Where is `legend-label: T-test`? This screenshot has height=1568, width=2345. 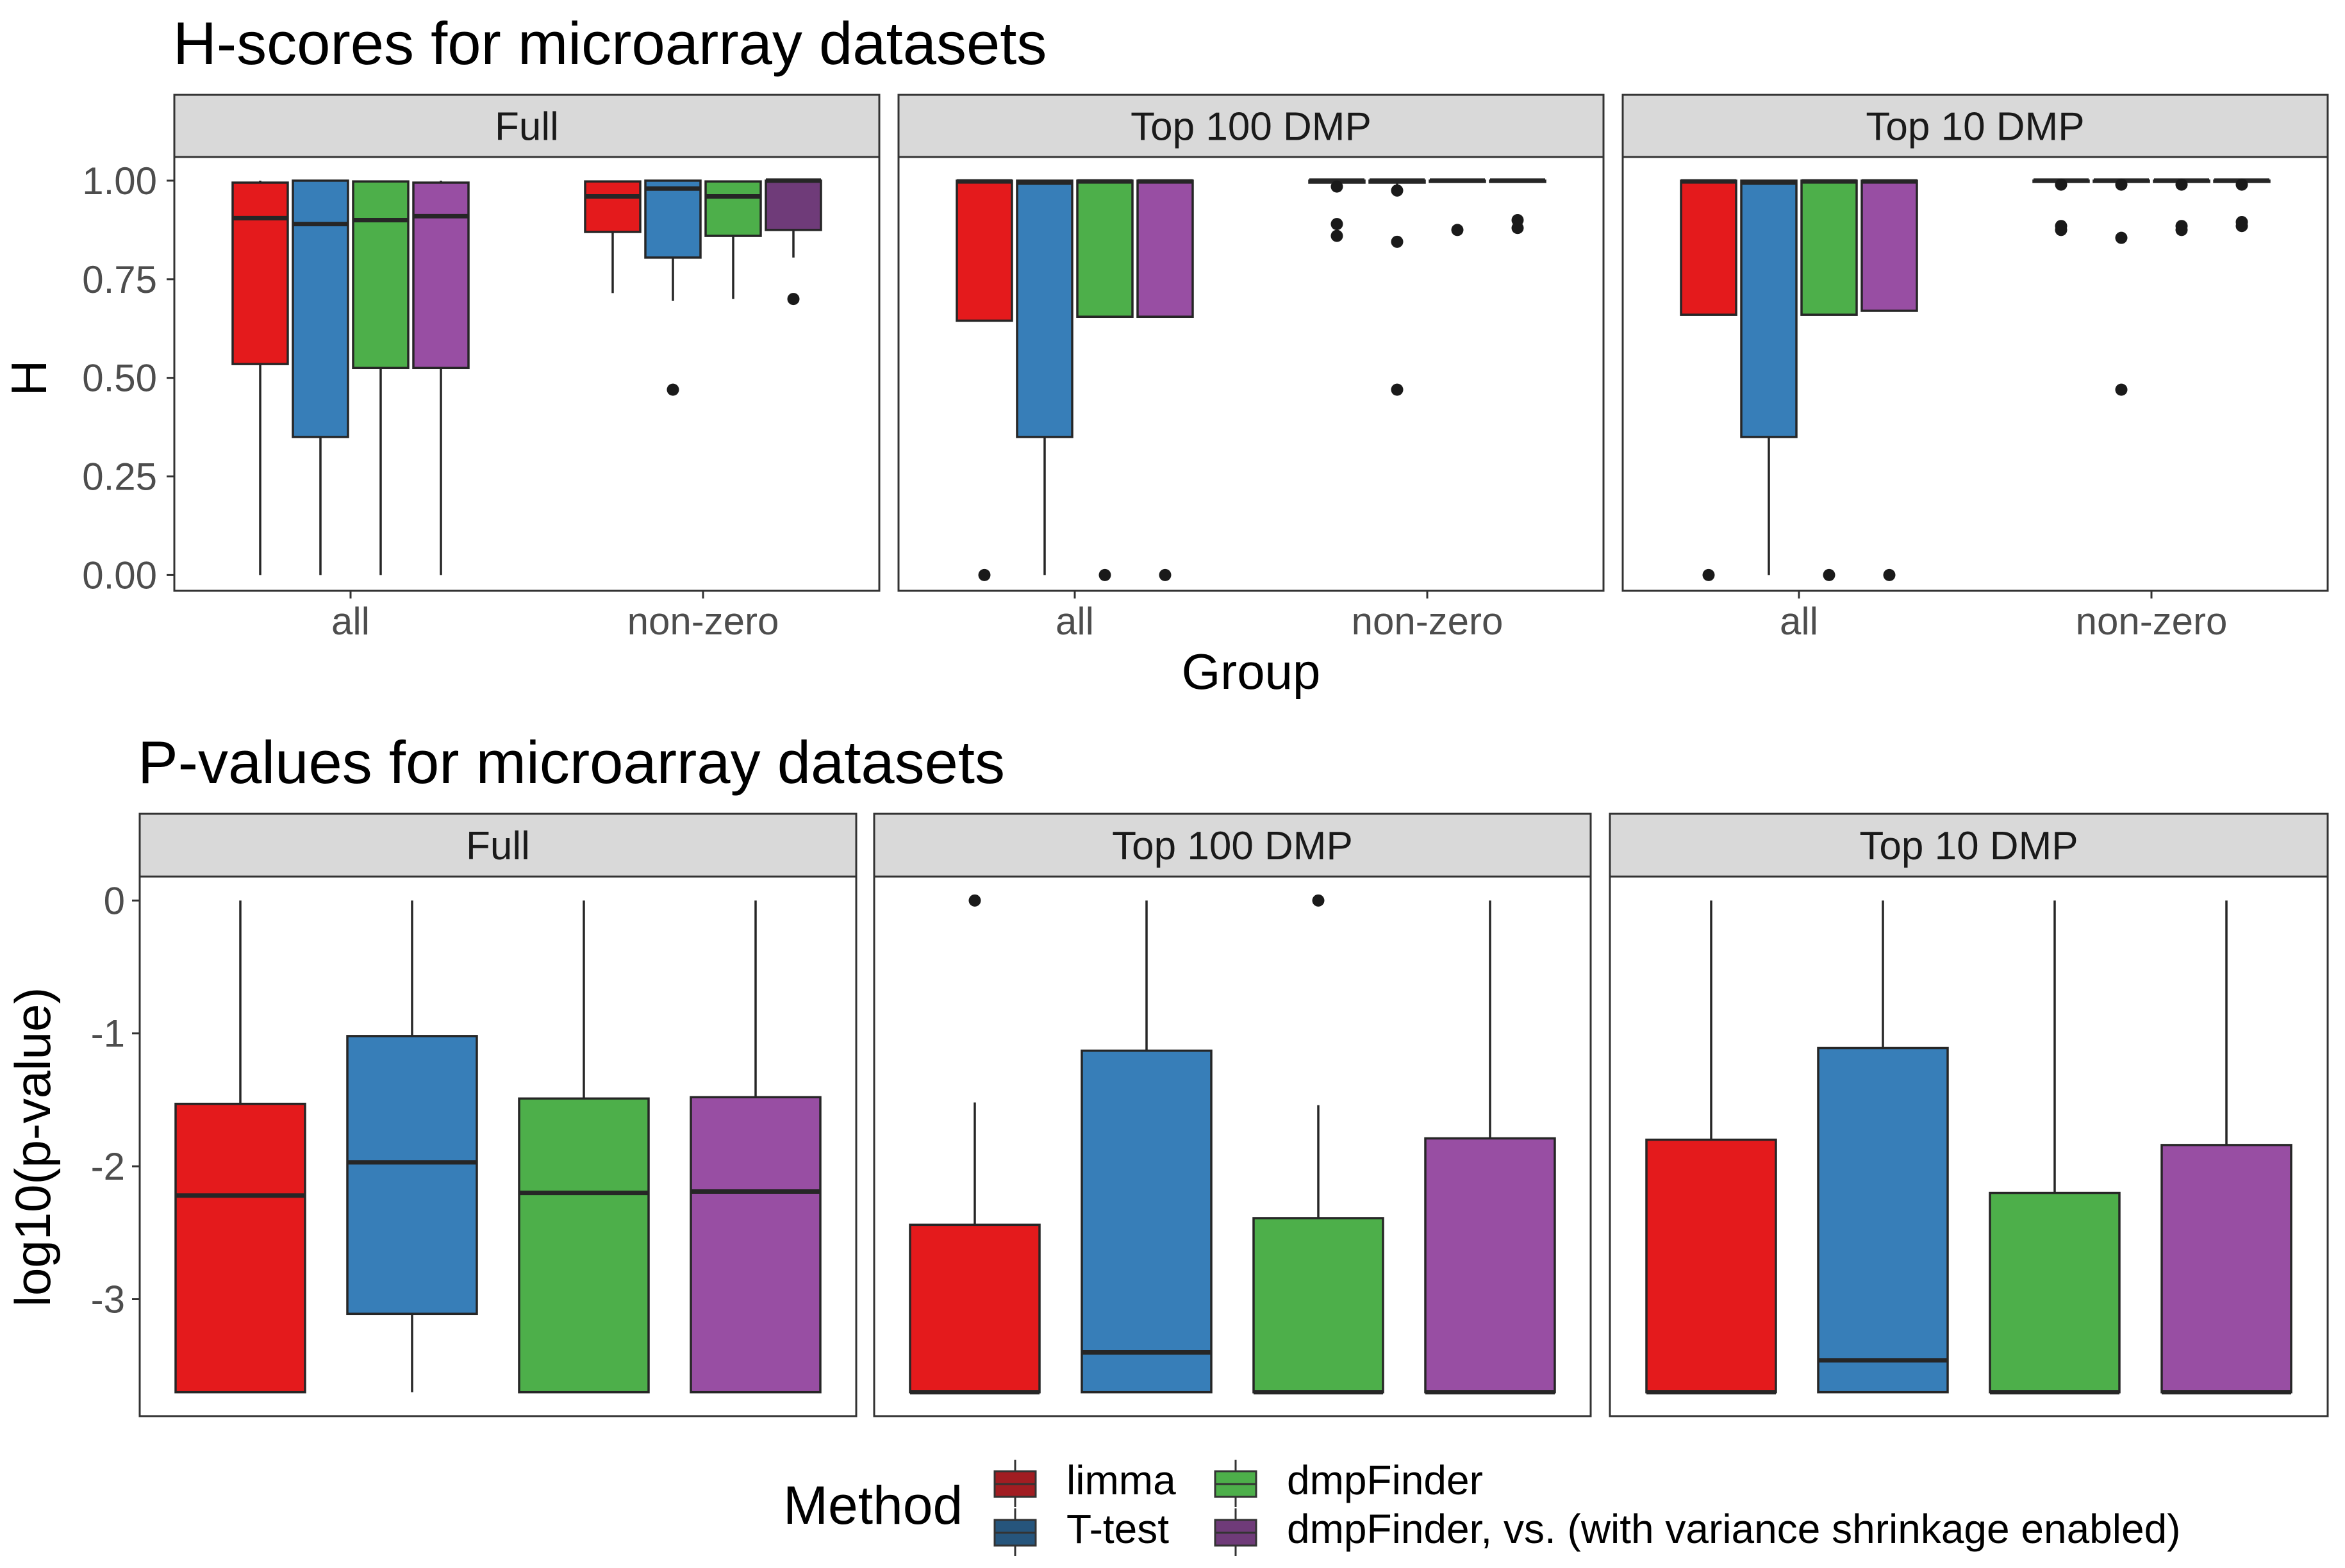 legend-label: T-test is located at coordinates (1117, 1529).